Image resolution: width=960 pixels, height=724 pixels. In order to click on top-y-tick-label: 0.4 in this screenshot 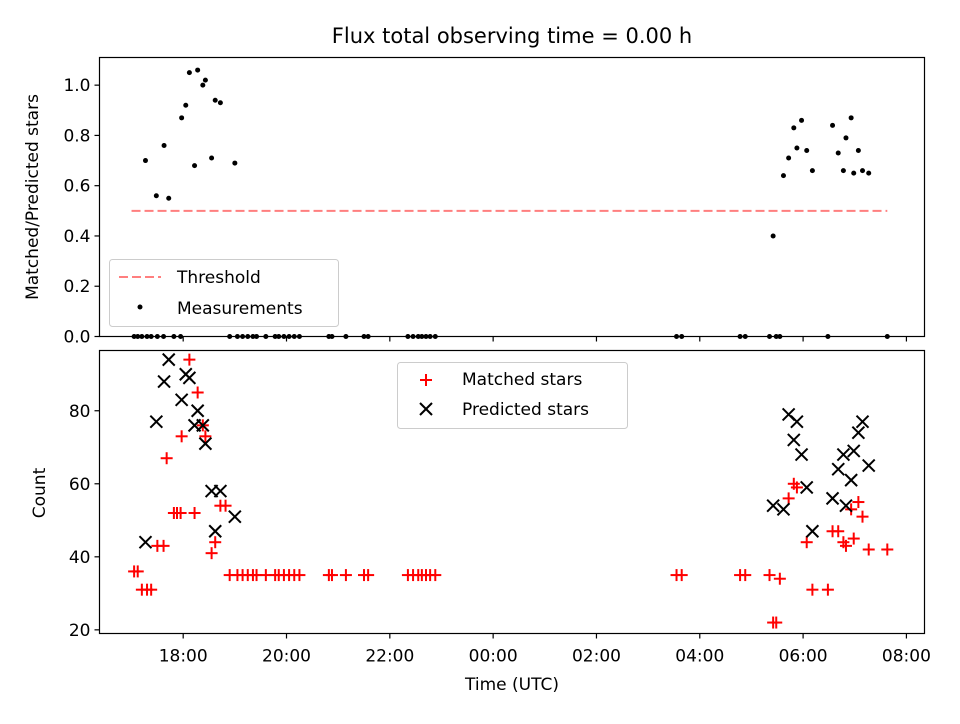, I will do `click(76, 237)`.